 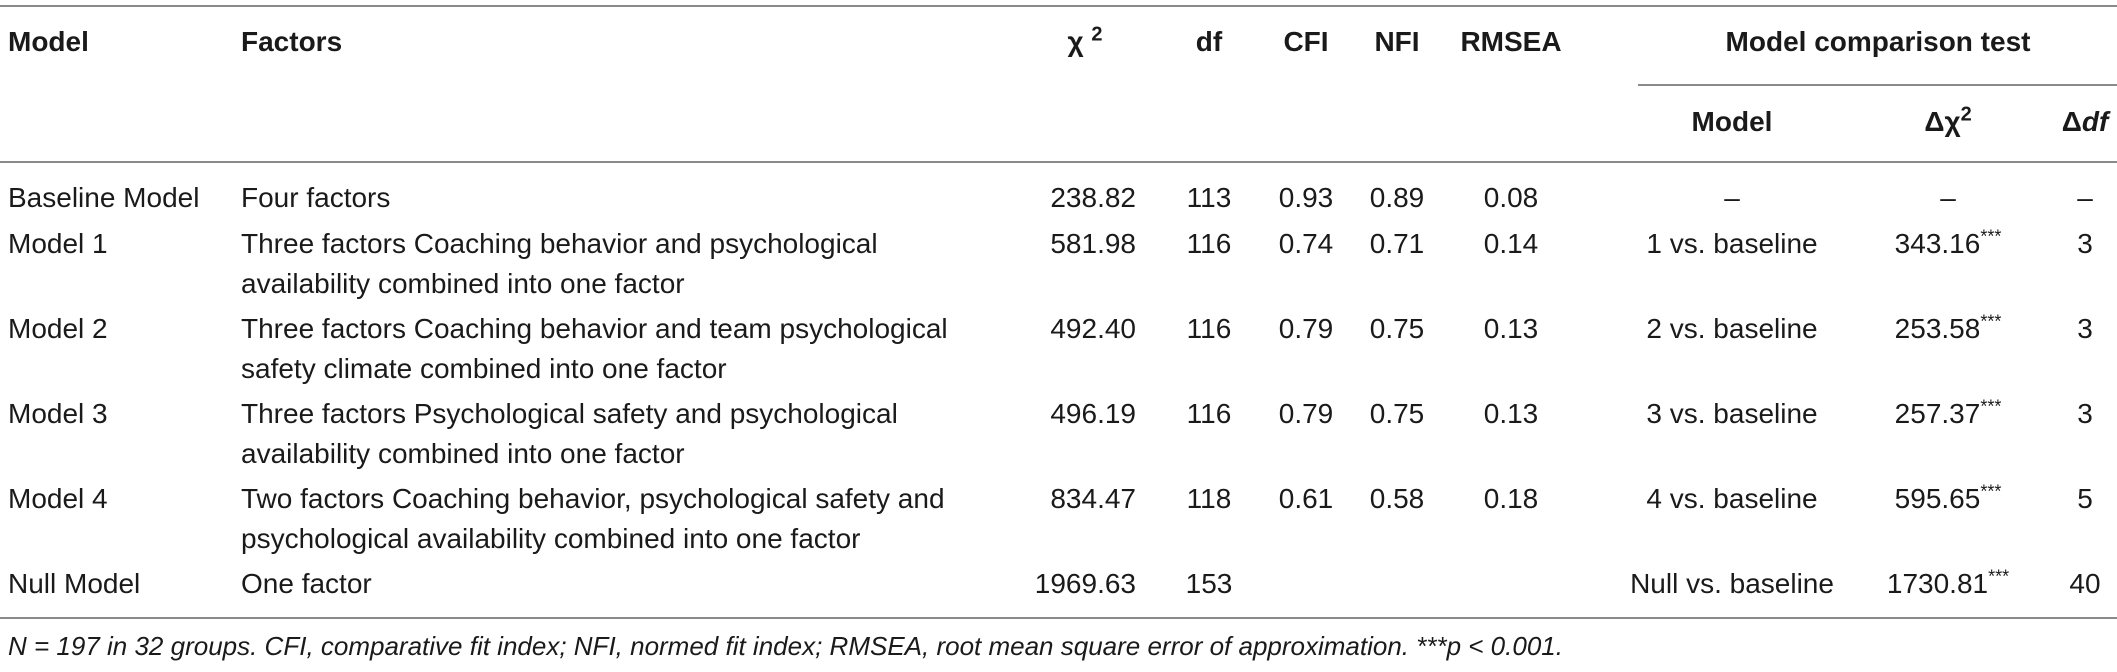 I want to click on cell-chi-square: 492.40, so click(x=1093, y=328).